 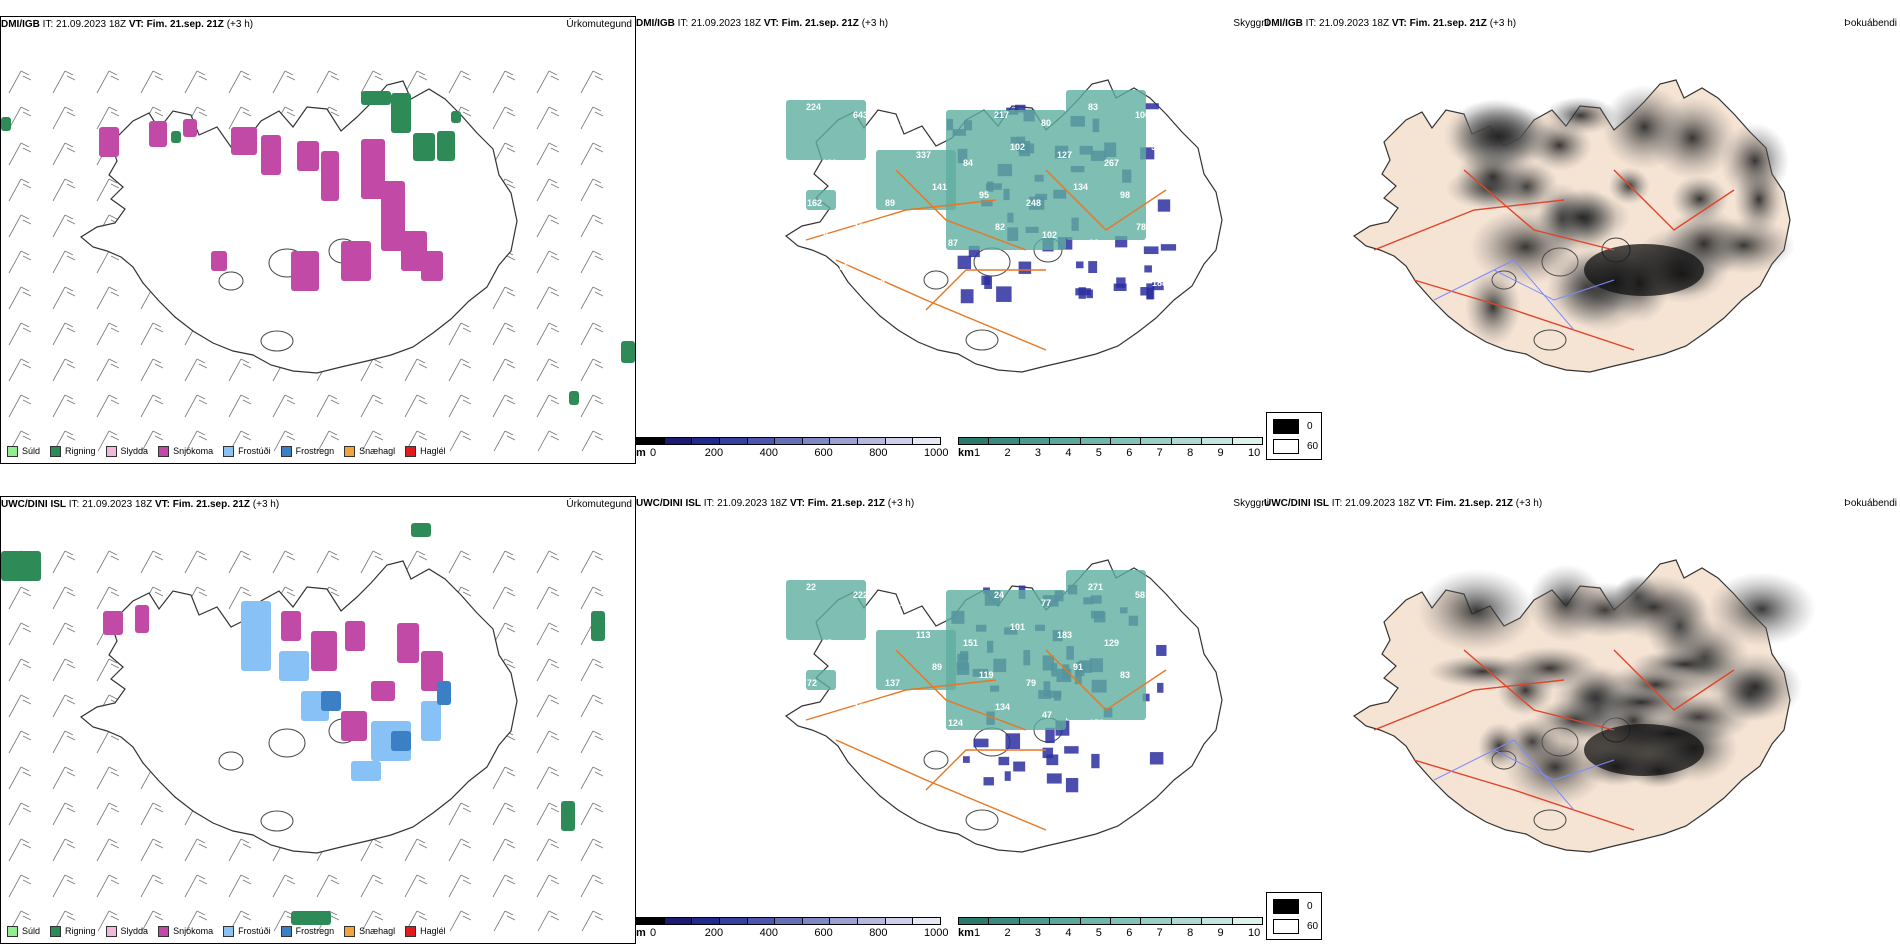 I want to click on ceiling-value-label: 24, so click(x=999, y=595).